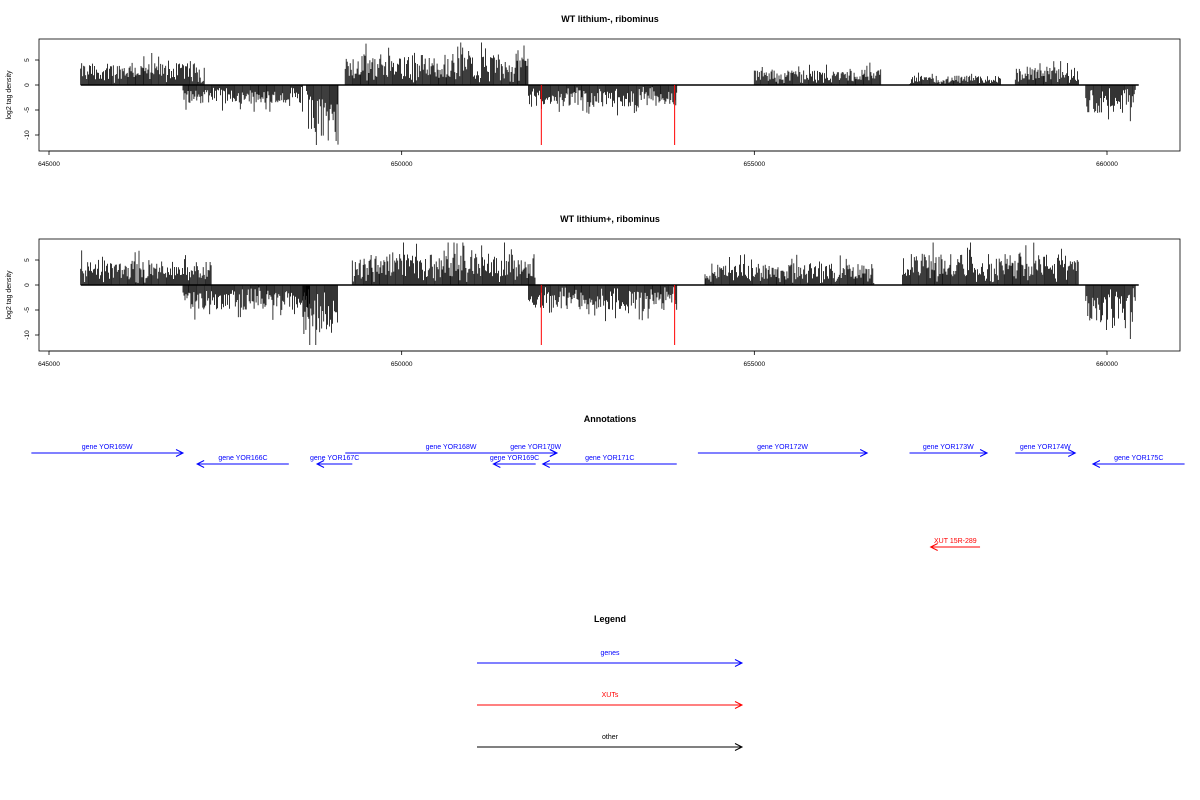 The height and width of the screenshot is (800, 1200). I want to click on legend: Legend genes XUTs other, so click(610, 682).